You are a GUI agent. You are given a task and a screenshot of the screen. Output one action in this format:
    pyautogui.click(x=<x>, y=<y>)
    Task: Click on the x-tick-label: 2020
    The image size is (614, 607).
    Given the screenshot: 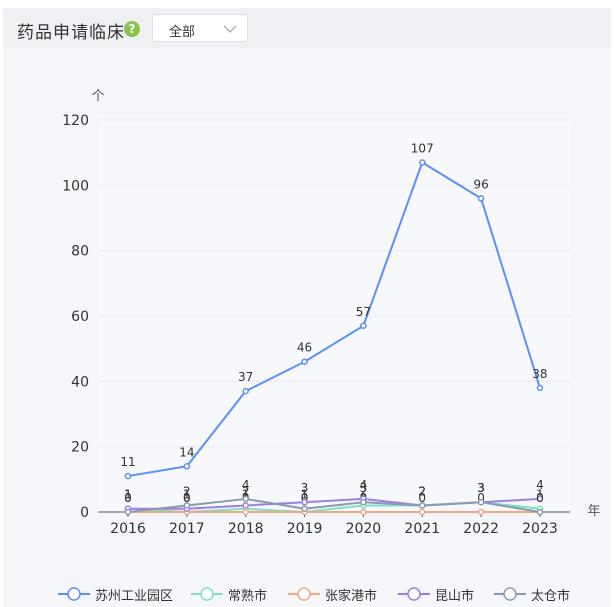 What is the action you would take?
    pyautogui.click(x=364, y=529)
    